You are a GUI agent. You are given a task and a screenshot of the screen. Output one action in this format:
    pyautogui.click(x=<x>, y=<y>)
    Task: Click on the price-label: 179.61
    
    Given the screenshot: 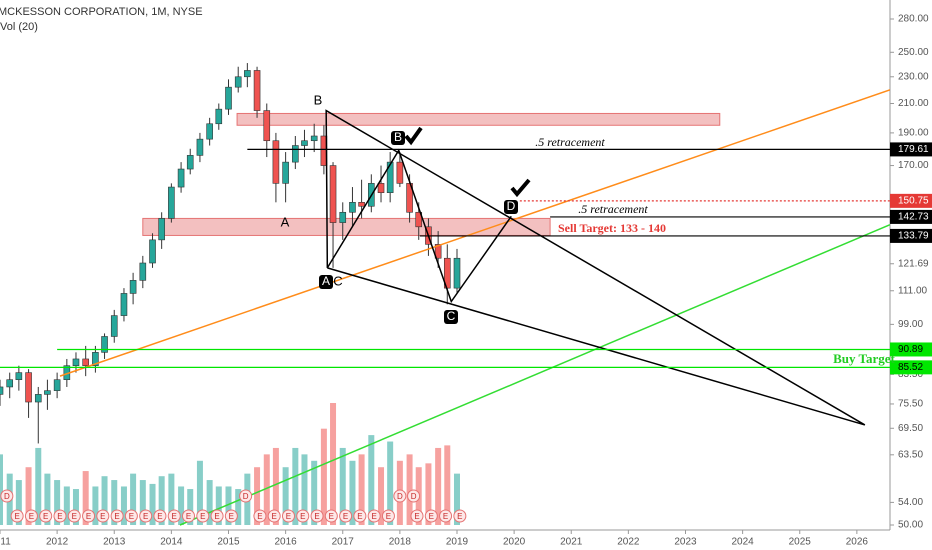 What is the action you would take?
    pyautogui.click(x=913, y=149)
    